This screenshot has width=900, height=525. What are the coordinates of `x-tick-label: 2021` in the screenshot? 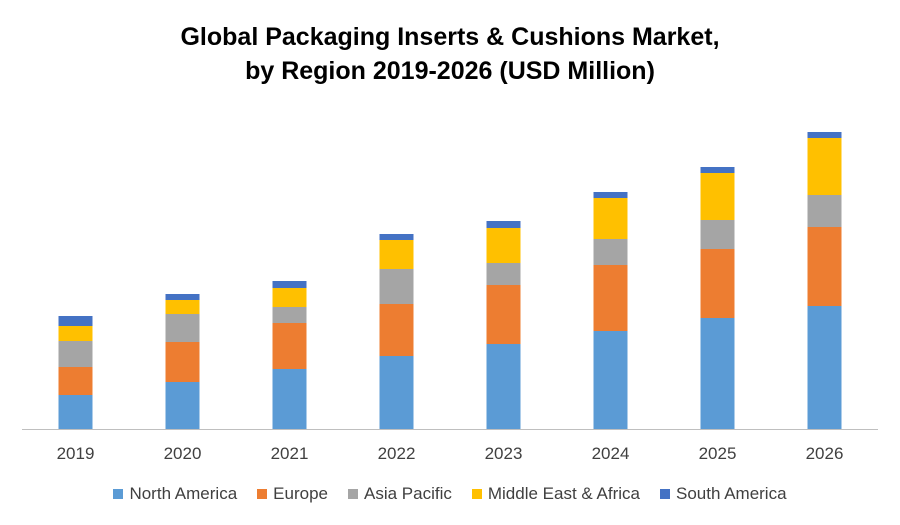 It's located at (290, 453).